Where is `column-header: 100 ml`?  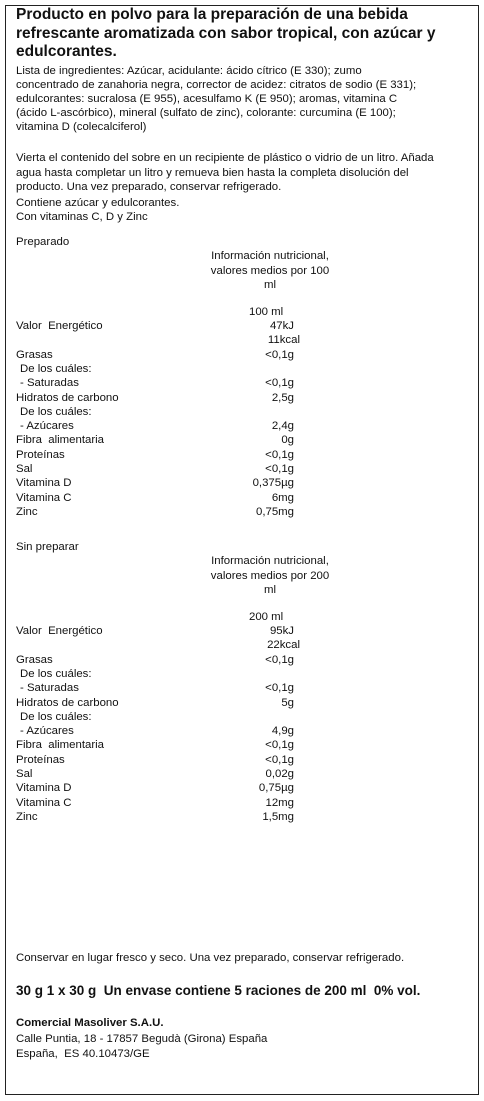
column-header: 100 ml is located at coordinates (266, 312).